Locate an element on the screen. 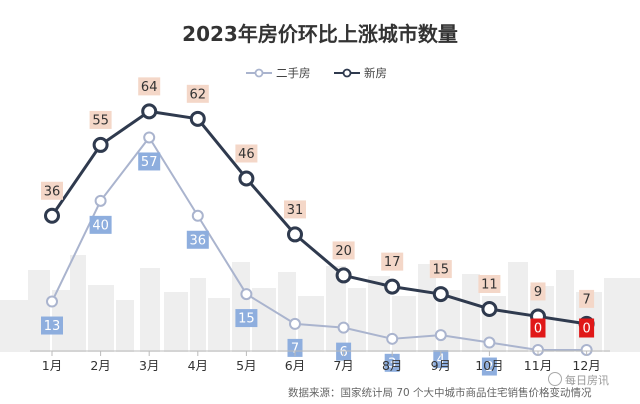 The image size is (640, 404). data-label: 3 is located at coordinates (392, 363).